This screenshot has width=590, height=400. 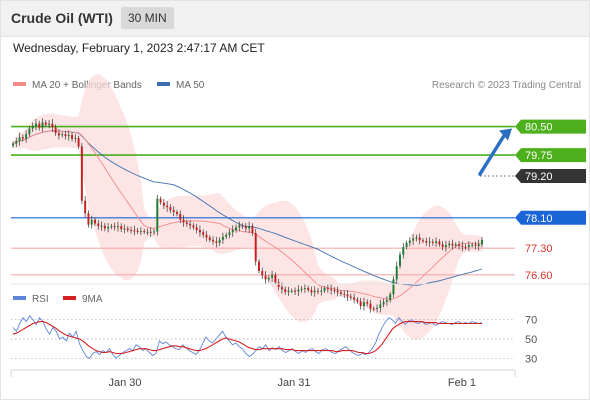 What do you see at coordinates (506, 85) in the screenshot?
I see `copyright: Research © 2023 Trading Central` at bounding box center [506, 85].